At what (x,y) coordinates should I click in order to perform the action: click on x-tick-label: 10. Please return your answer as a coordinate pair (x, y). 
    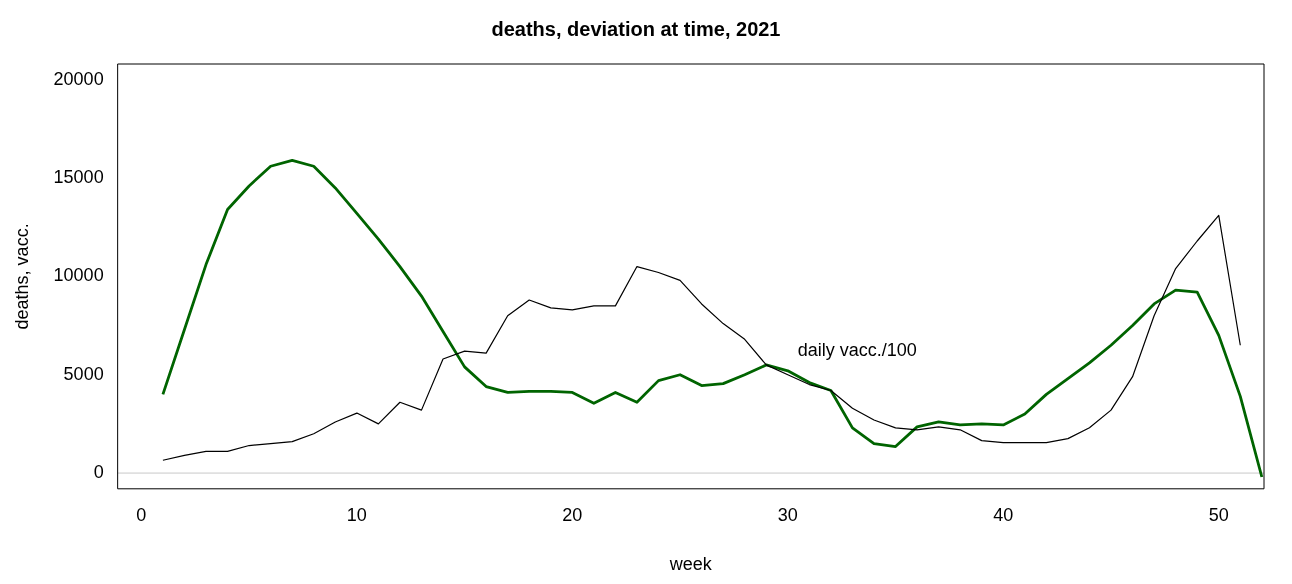
    Looking at the image, I should click on (356, 514).